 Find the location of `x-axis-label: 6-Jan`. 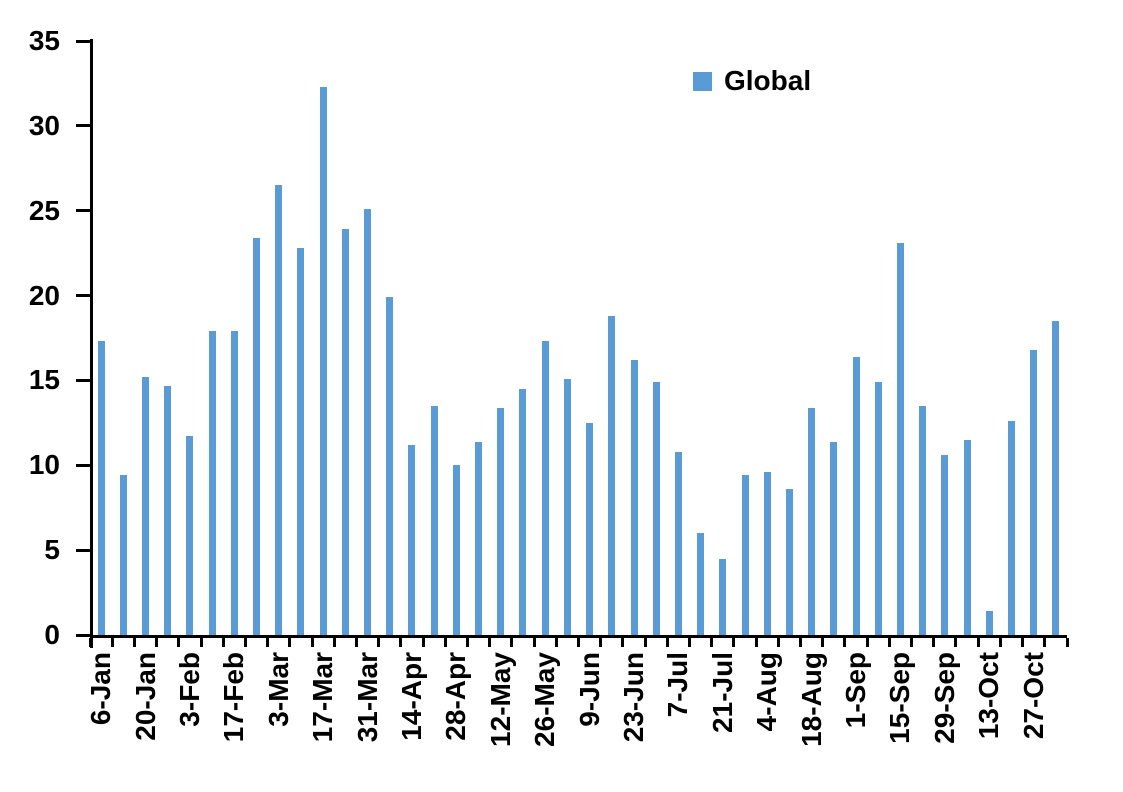

x-axis-label: 6-Jan is located at coordinates (101, 689).